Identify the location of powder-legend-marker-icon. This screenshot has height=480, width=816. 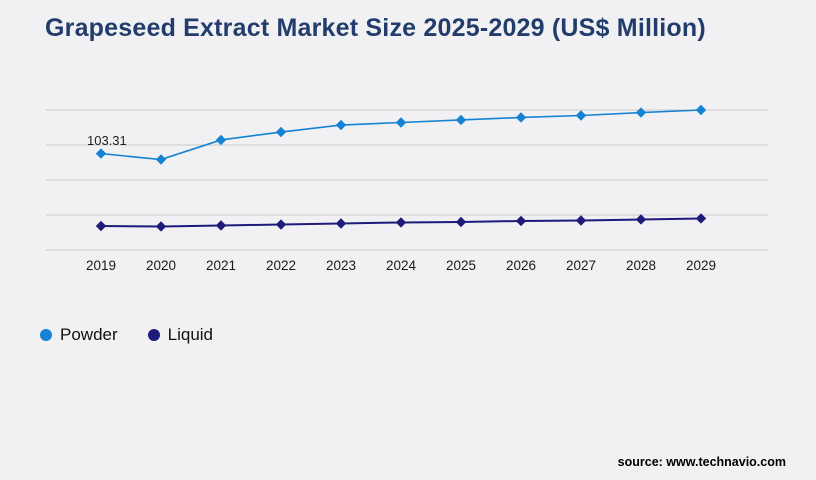
(46, 335).